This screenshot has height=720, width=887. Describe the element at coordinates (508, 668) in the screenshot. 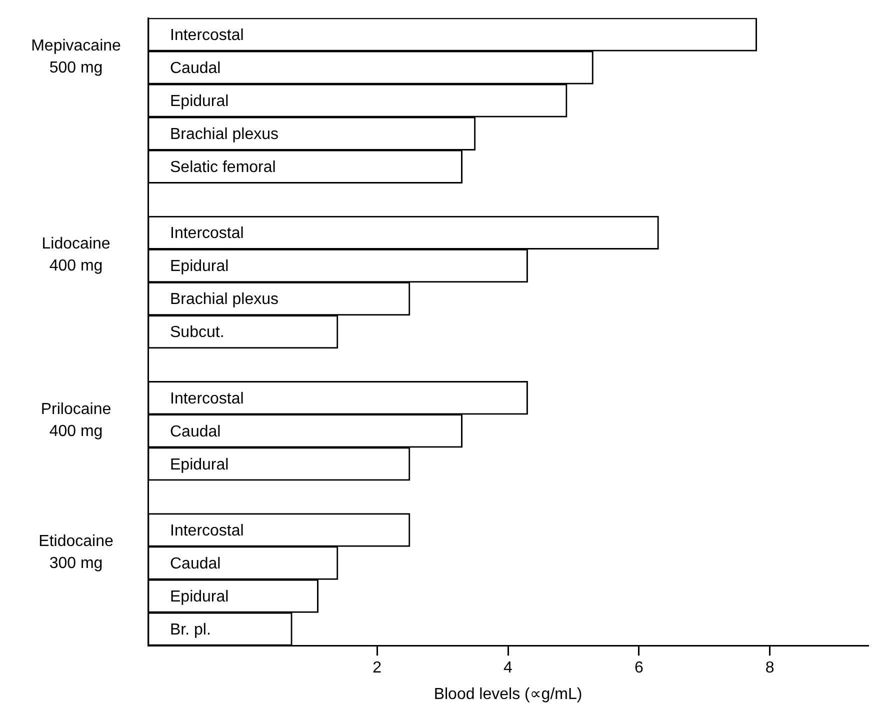

I see `x-tick-label: 4` at that location.